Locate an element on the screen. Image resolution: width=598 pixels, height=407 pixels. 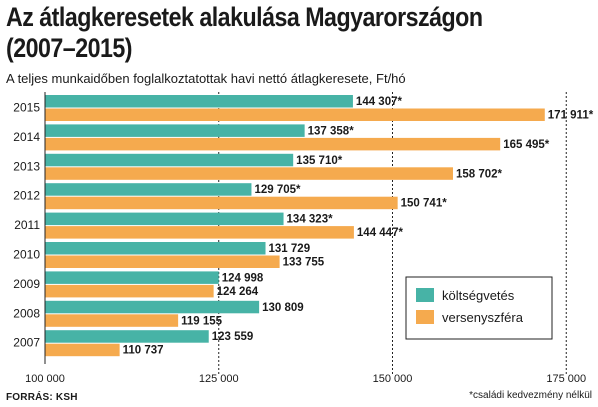
data-label: 124 998 is located at coordinates (243, 278).